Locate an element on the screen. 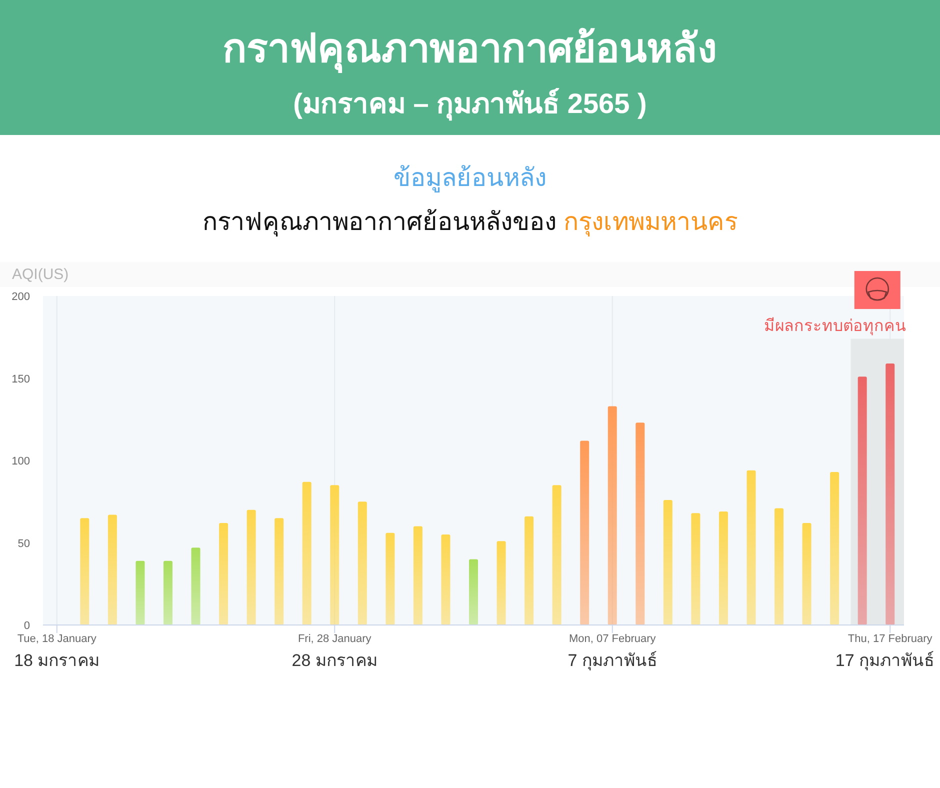 The width and height of the screenshot is (940, 788). title: กราฟคุณภาพอากาศย้อนหลัง is located at coordinates (470, 49).